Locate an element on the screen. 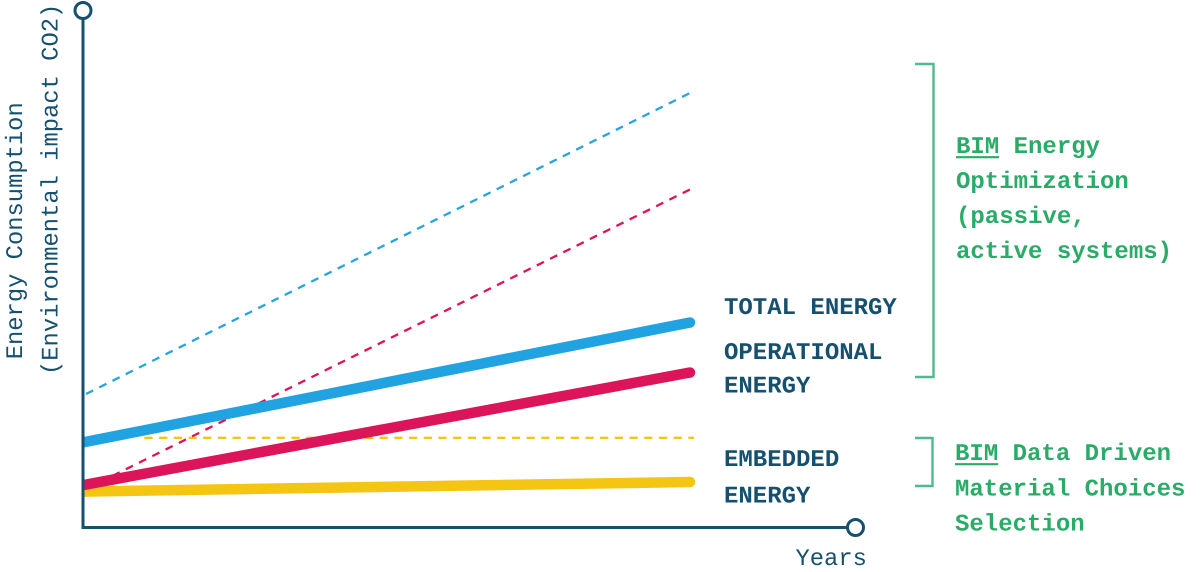  svg-text: Material Choices is located at coordinates (1070, 490).